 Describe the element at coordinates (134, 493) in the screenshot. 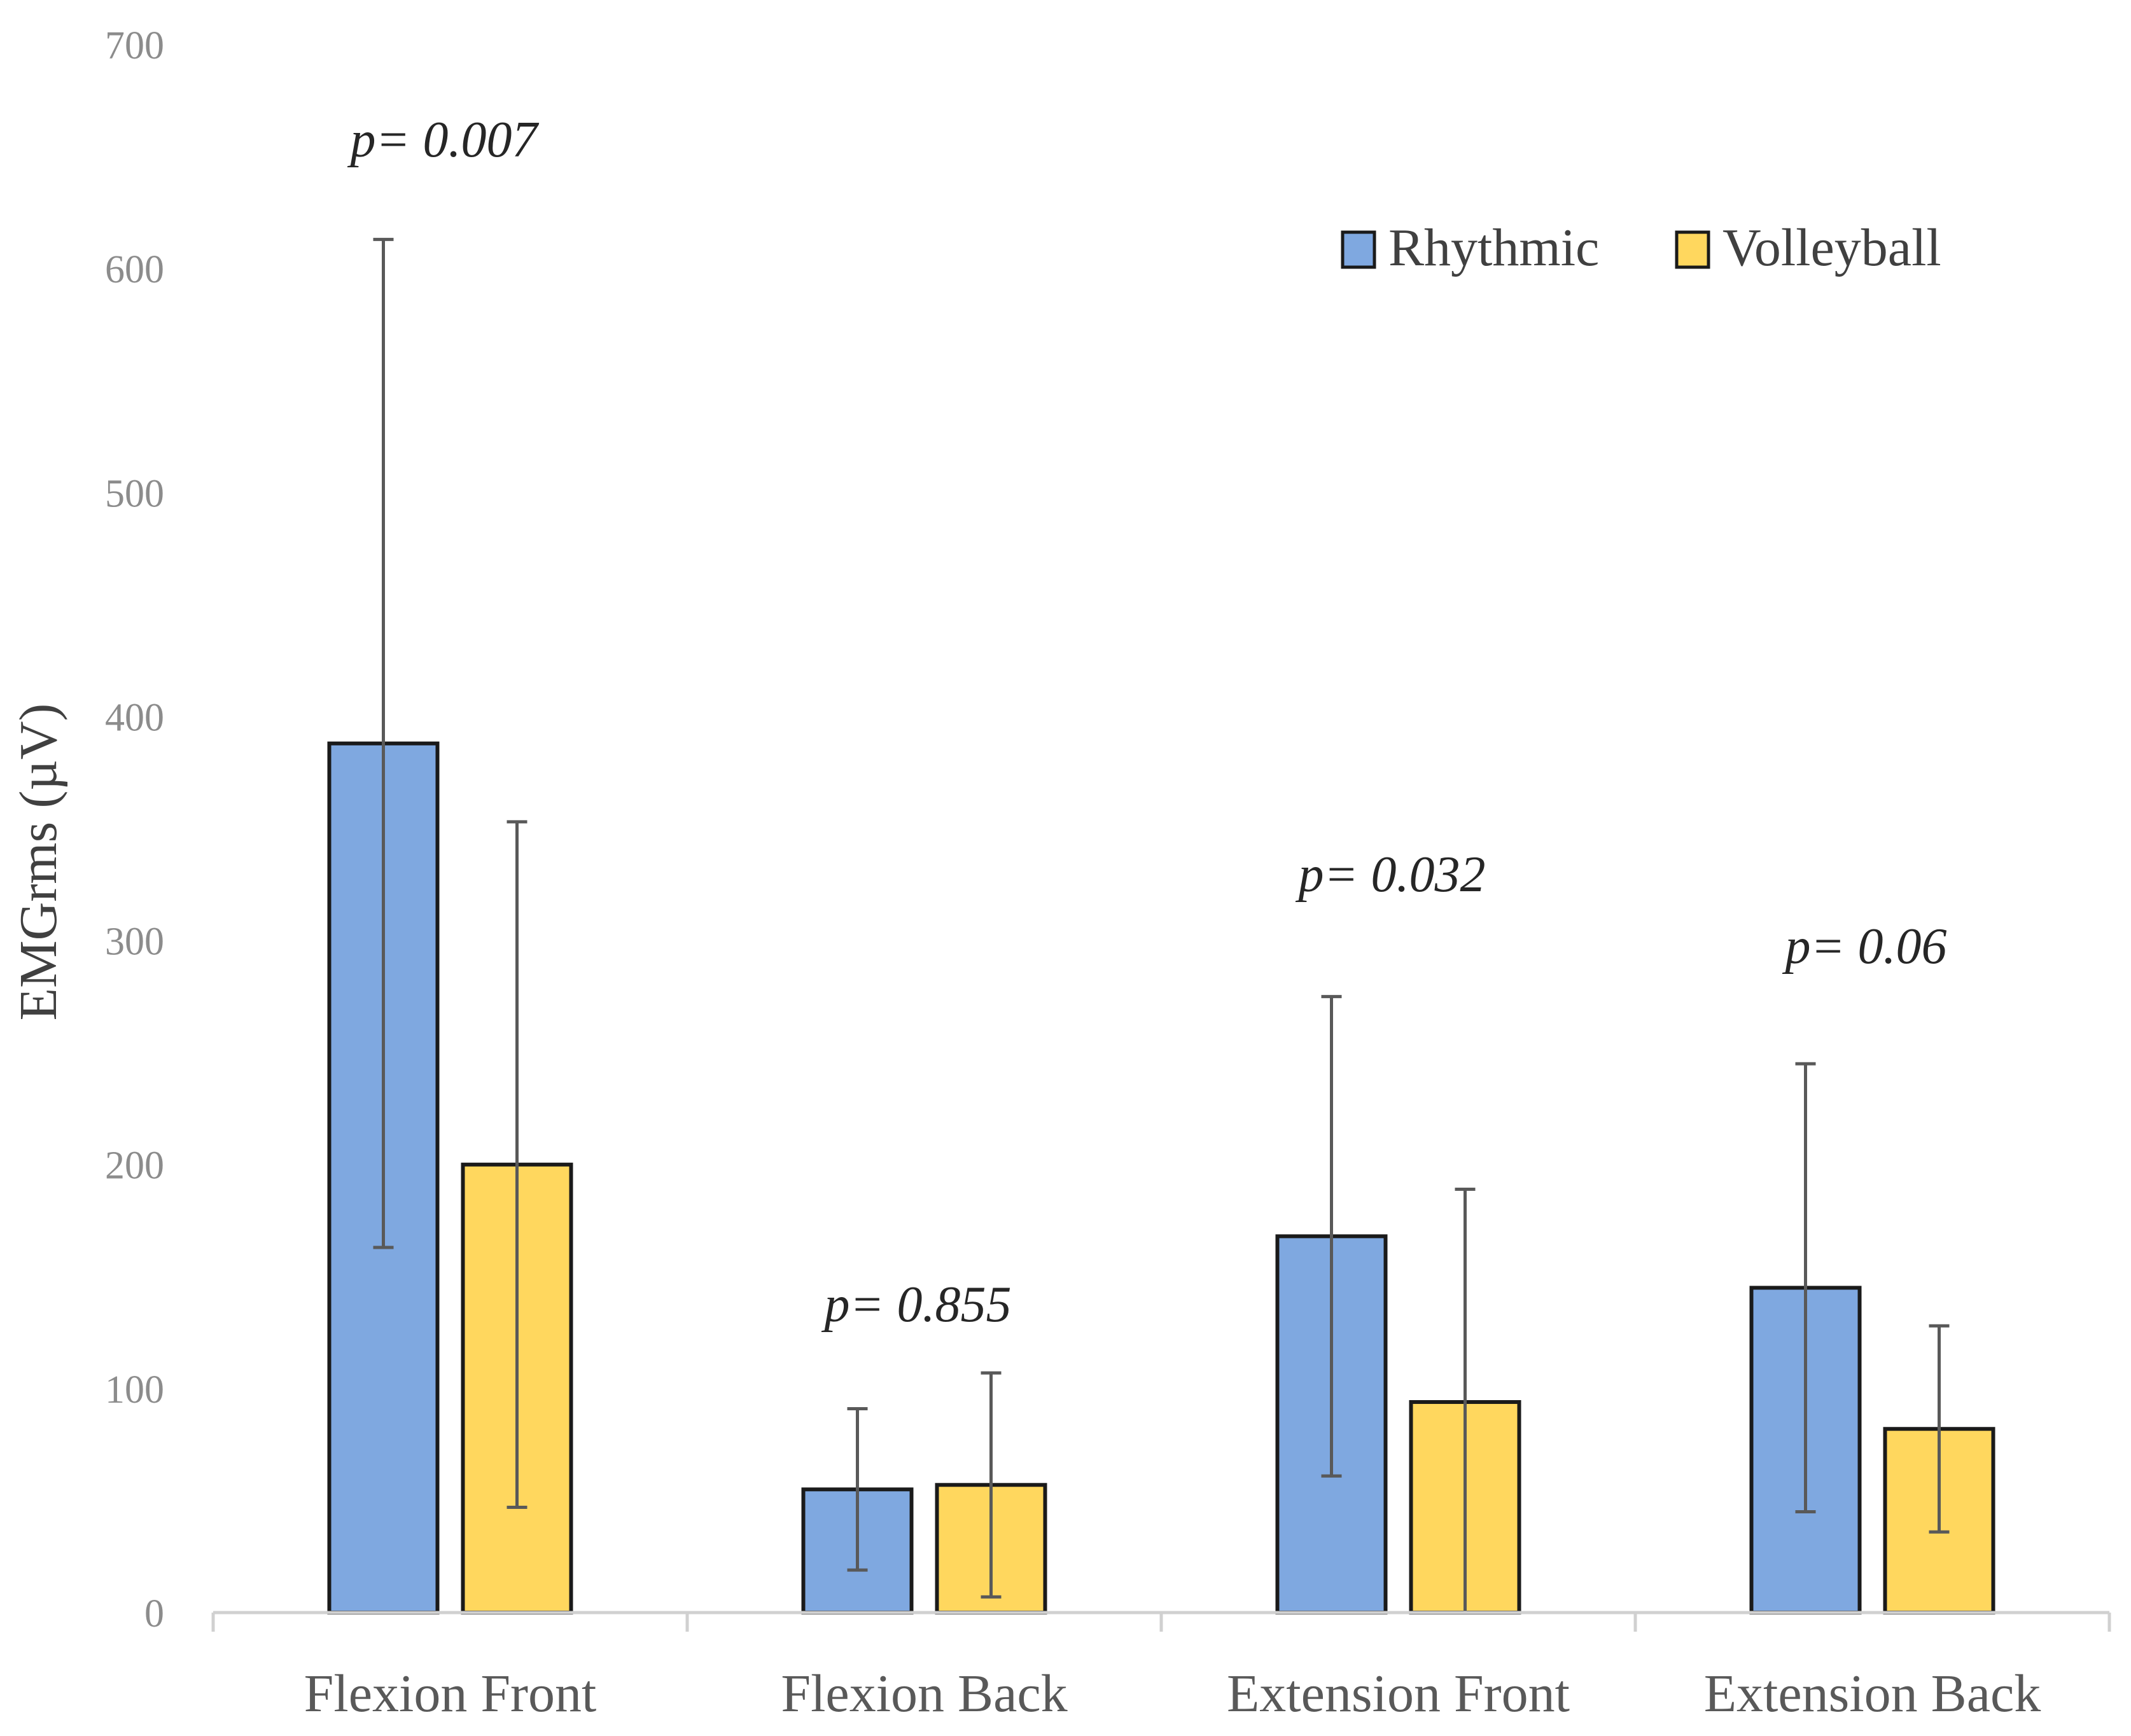

I see `y-tick-label-500: 500` at that location.